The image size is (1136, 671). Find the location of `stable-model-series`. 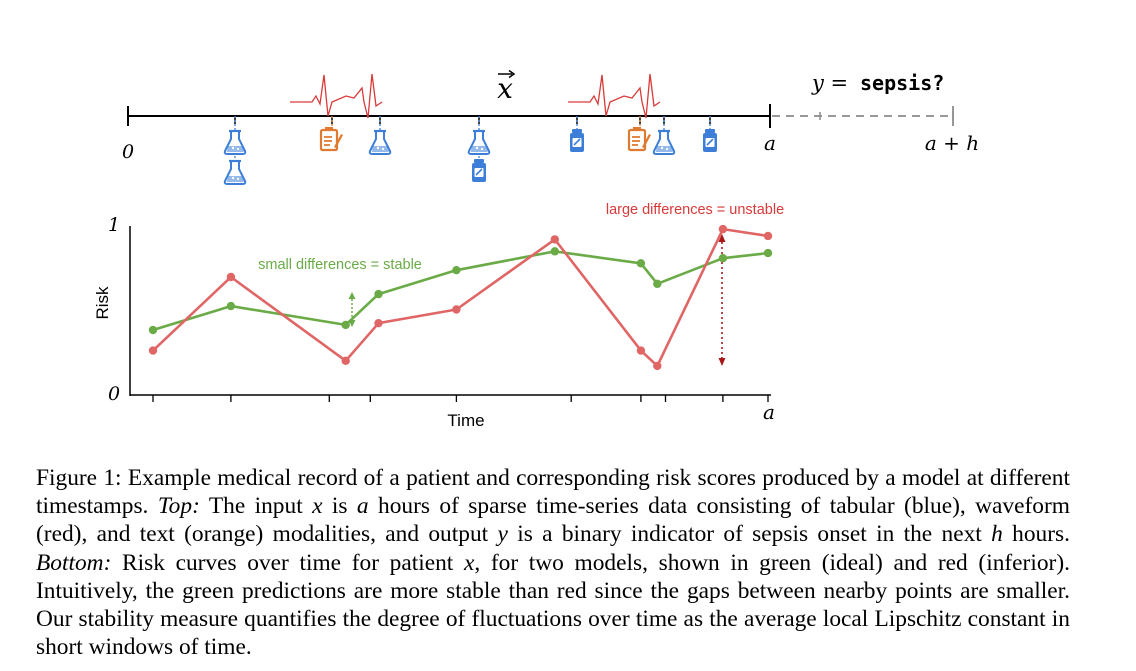

stable-model-series is located at coordinates (460, 291).